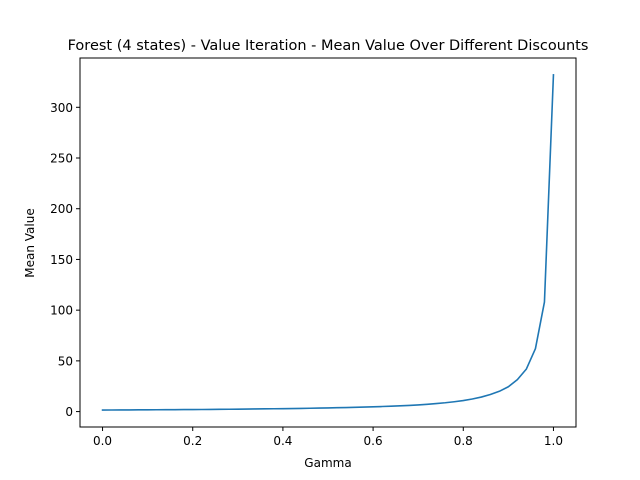 The width and height of the screenshot is (640, 480). I want to click on x-tick-label: 1.0, so click(553, 441).